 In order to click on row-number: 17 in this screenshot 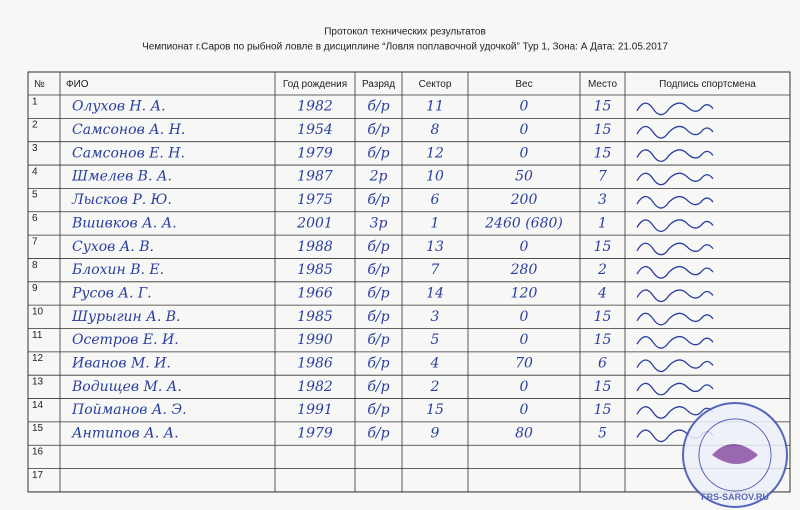, I will do `click(38, 475)`.